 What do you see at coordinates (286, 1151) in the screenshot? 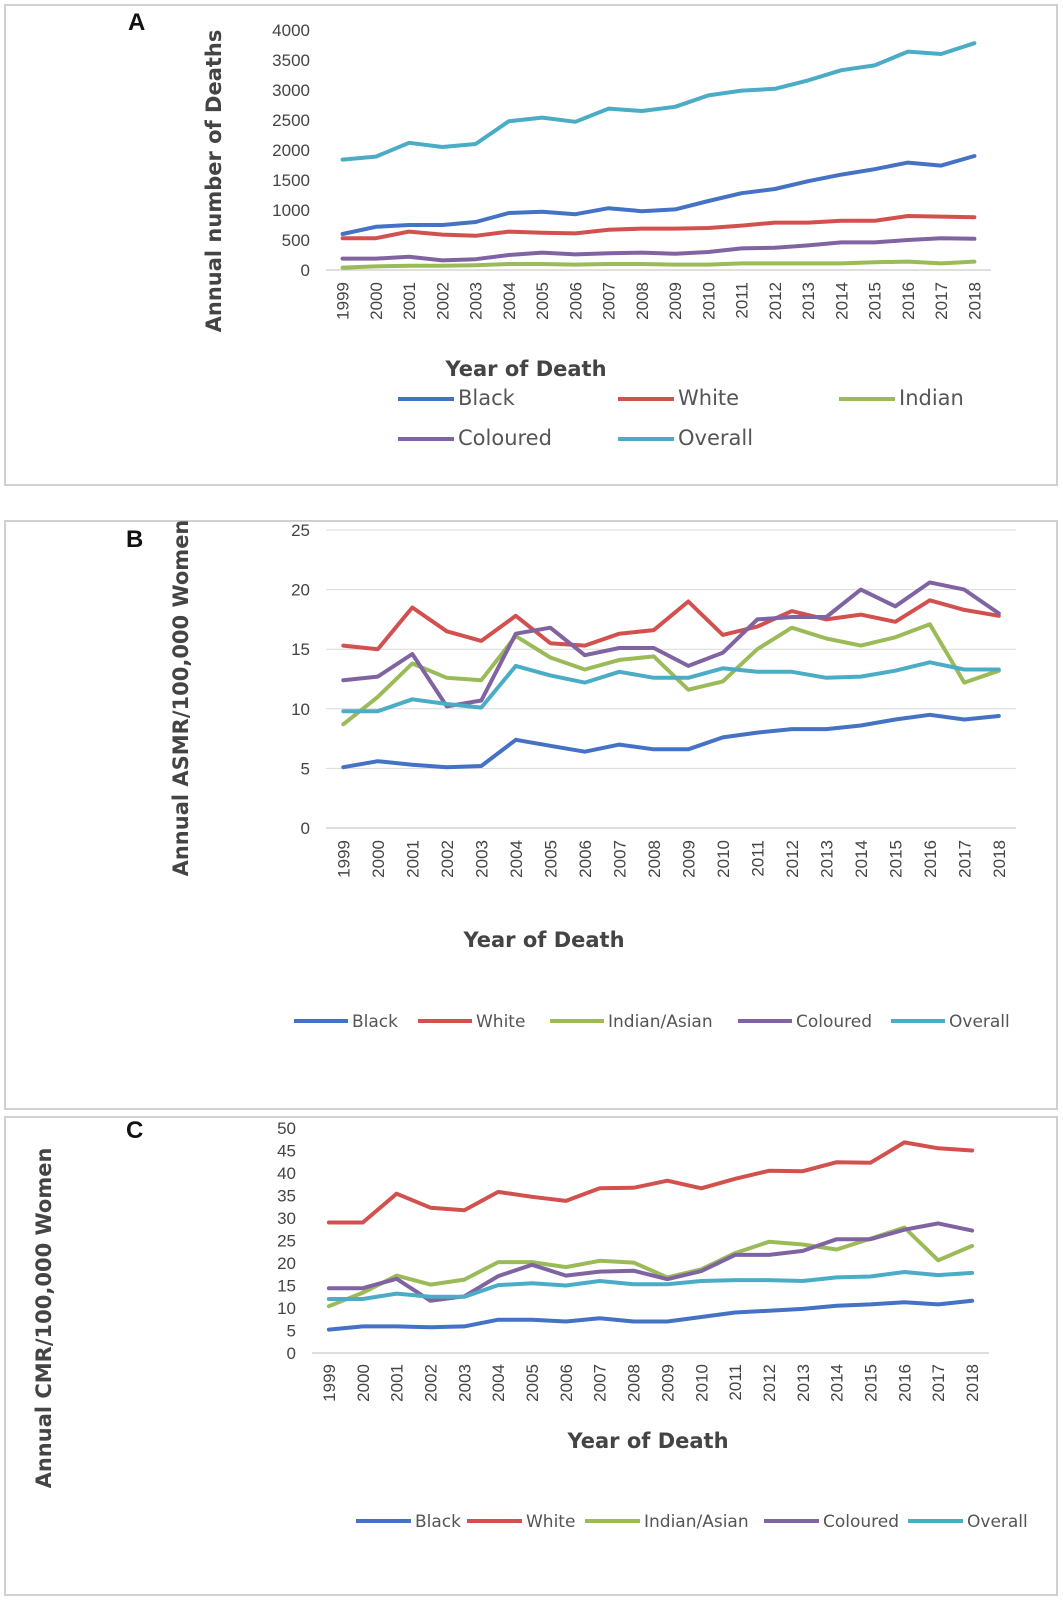
I see `y-tick-label: 45` at bounding box center [286, 1151].